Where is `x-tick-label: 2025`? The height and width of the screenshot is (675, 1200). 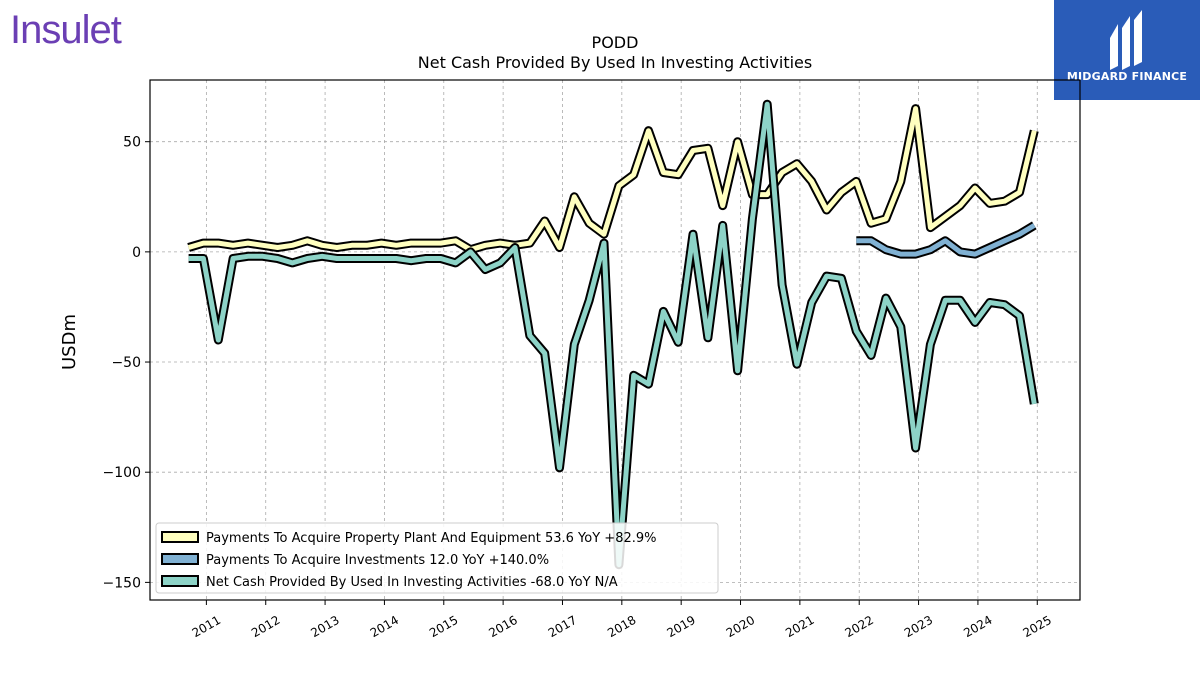
x-tick-label: 2025 is located at coordinates (1037, 626).